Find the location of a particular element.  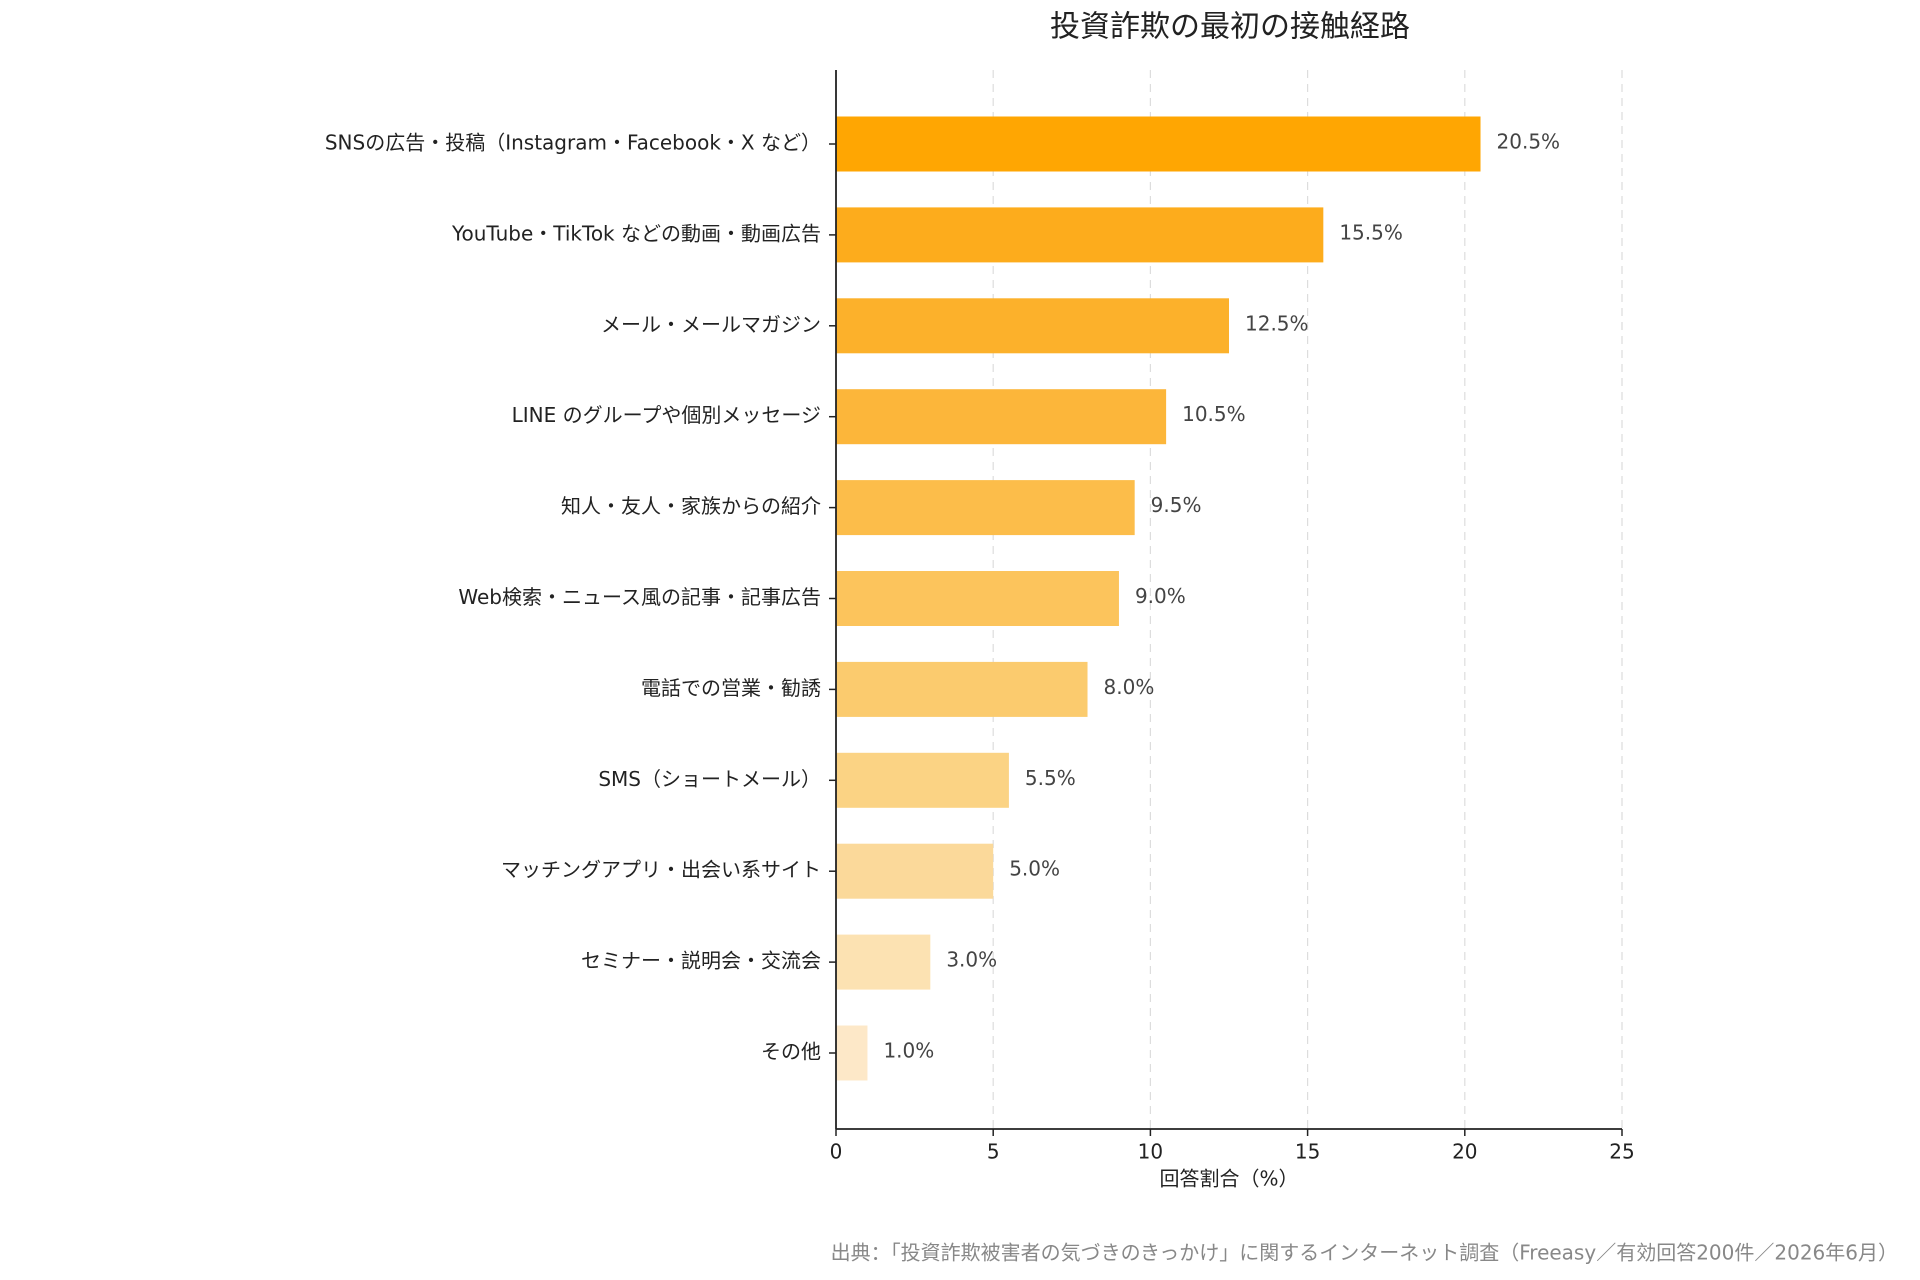

value-label: 8.0% is located at coordinates (1129, 687).